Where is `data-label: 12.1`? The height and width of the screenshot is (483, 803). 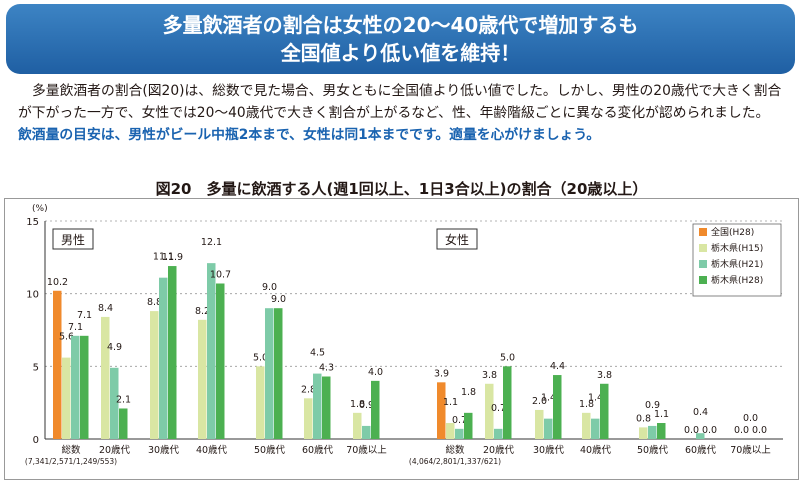 data-label: 12.1 is located at coordinates (211, 242).